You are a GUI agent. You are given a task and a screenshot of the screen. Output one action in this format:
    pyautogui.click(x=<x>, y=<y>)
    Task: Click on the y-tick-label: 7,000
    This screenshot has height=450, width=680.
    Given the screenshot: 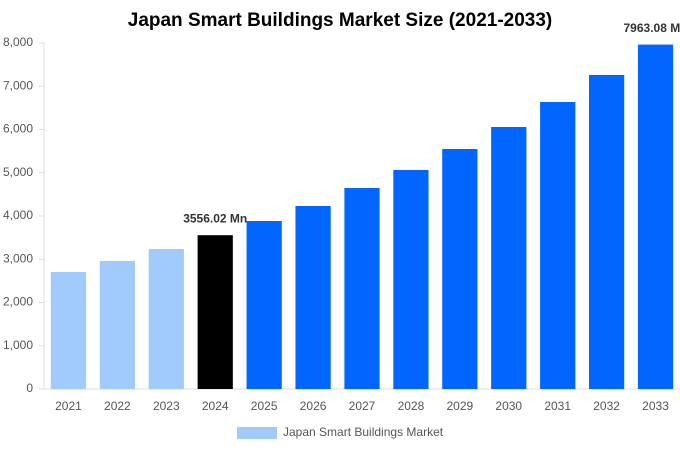 What is the action you would take?
    pyautogui.click(x=18, y=85)
    